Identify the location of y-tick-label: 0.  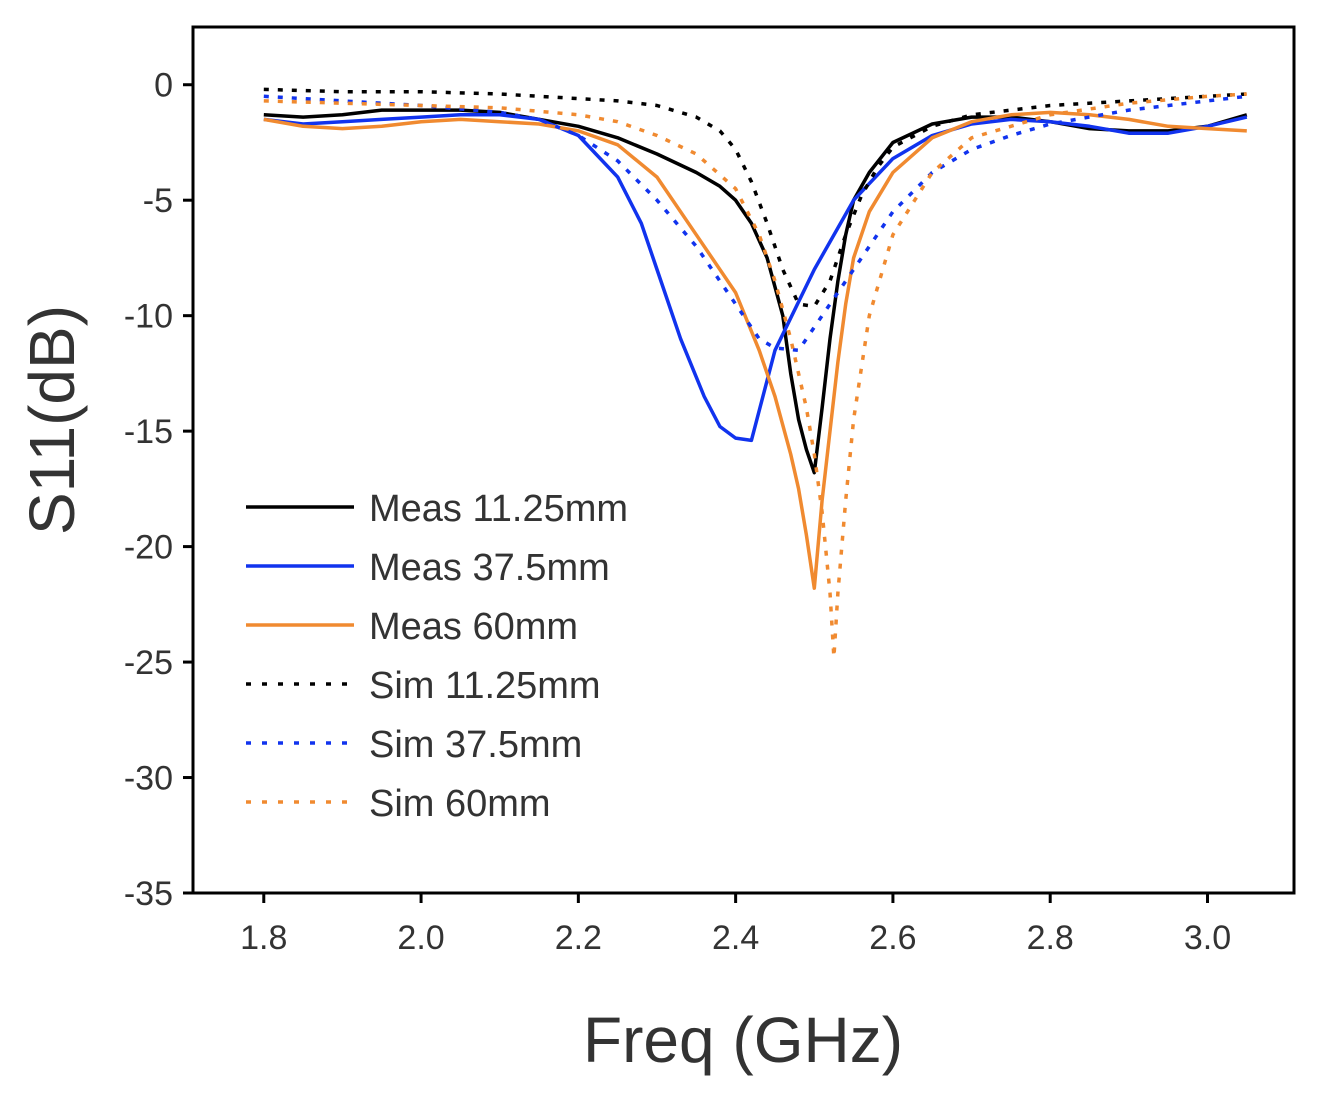
(163, 86).